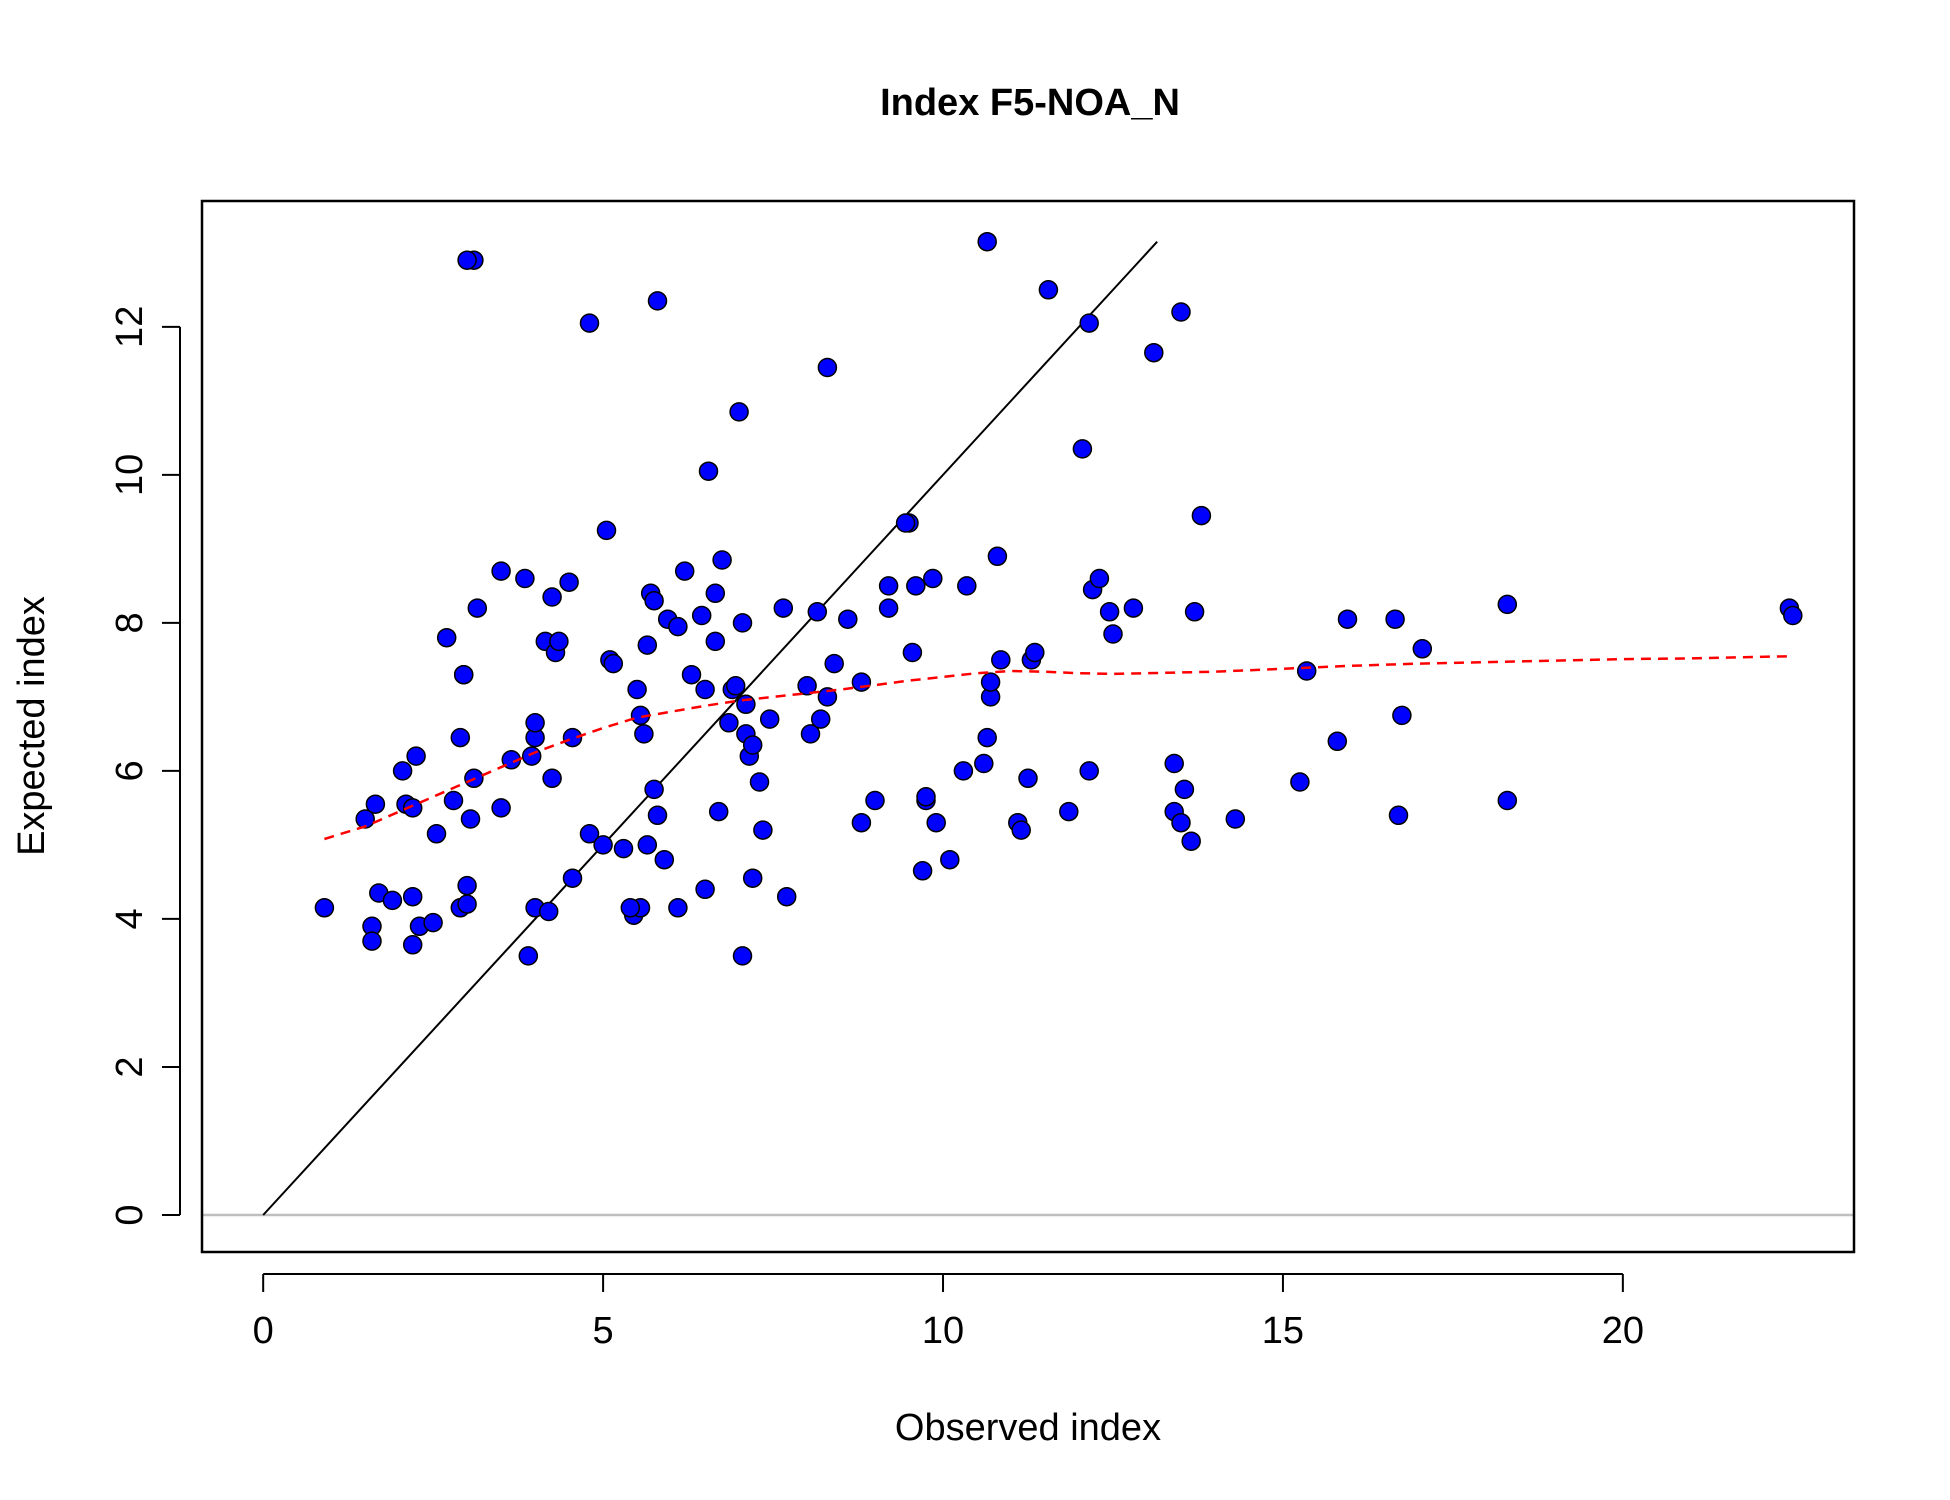  Describe the element at coordinates (130, 770) in the screenshot. I see `y-tick-label: 6` at that location.